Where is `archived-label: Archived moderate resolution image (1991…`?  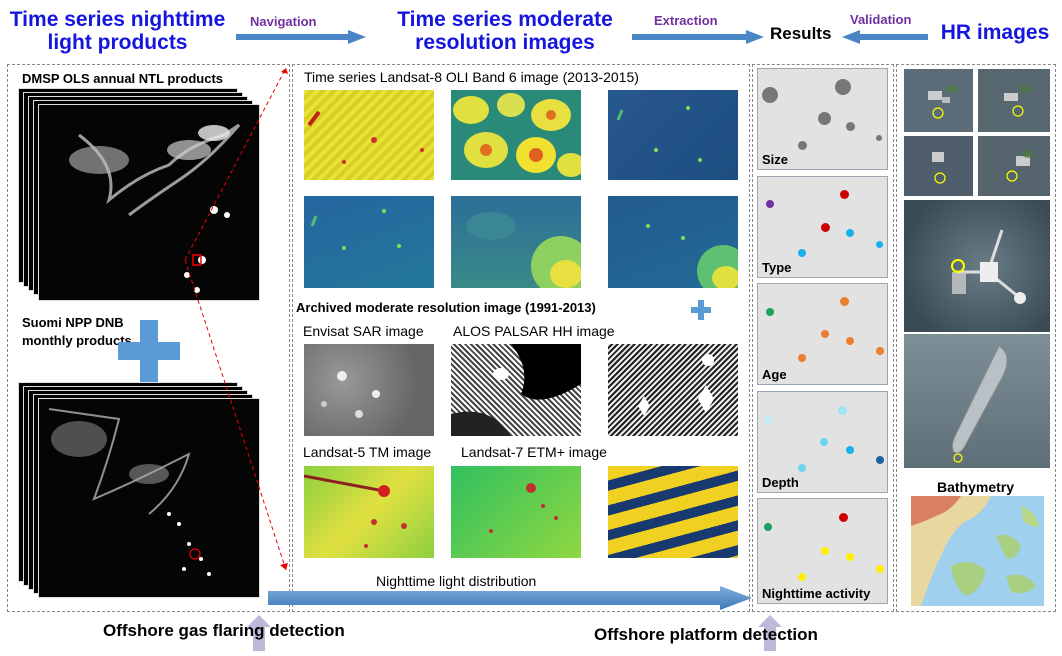 archived-label: Archived moderate resolution image (1991… is located at coordinates (446, 307).